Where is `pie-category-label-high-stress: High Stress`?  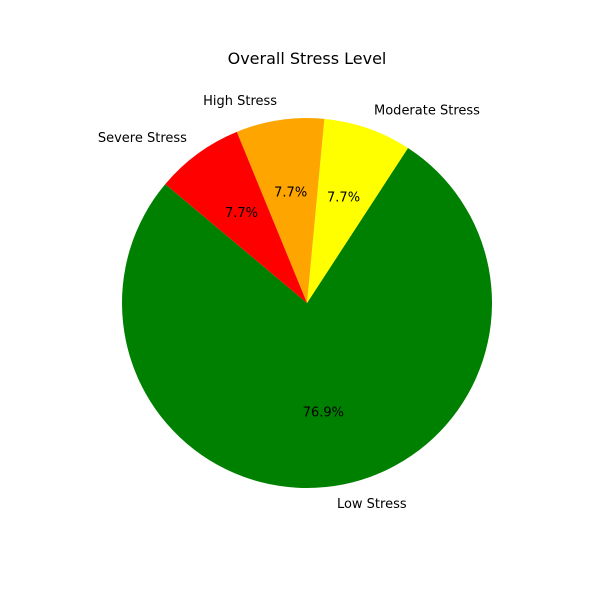
pie-category-label-high-stress: High Stress is located at coordinates (240, 101).